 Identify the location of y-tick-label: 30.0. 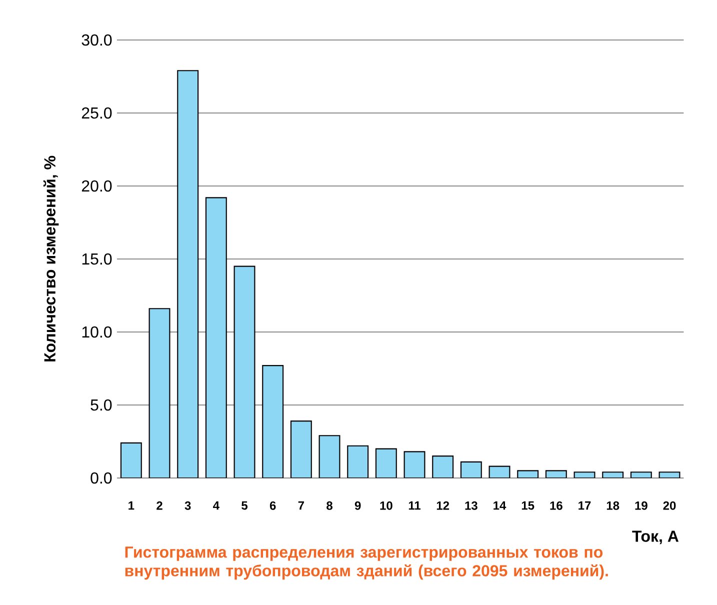
(97, 40).